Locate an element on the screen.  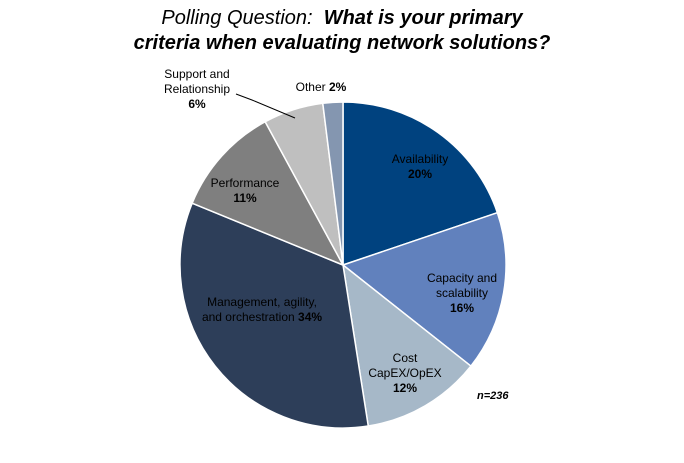
title-prefix: Polling Question: is located at coordinates (237, 18).